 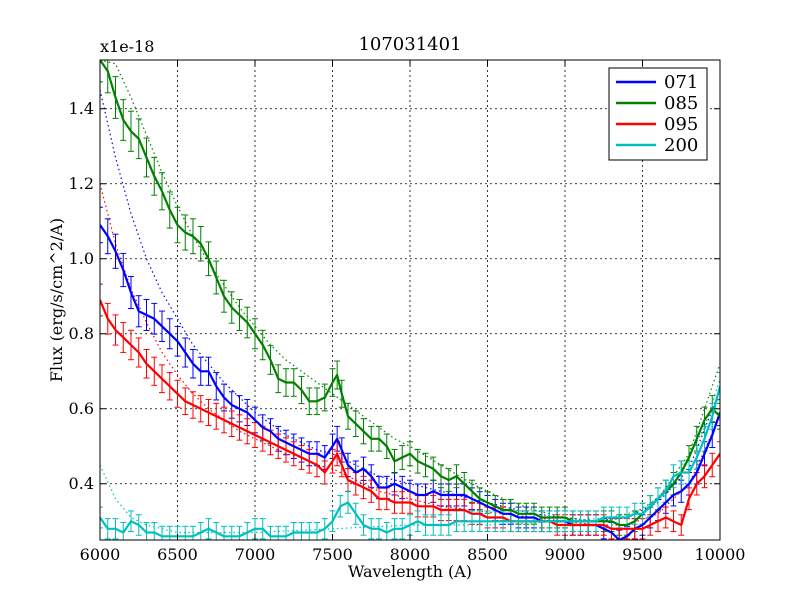 I want to click on y-tick-label: 1.2, so click(x=81, y=183).